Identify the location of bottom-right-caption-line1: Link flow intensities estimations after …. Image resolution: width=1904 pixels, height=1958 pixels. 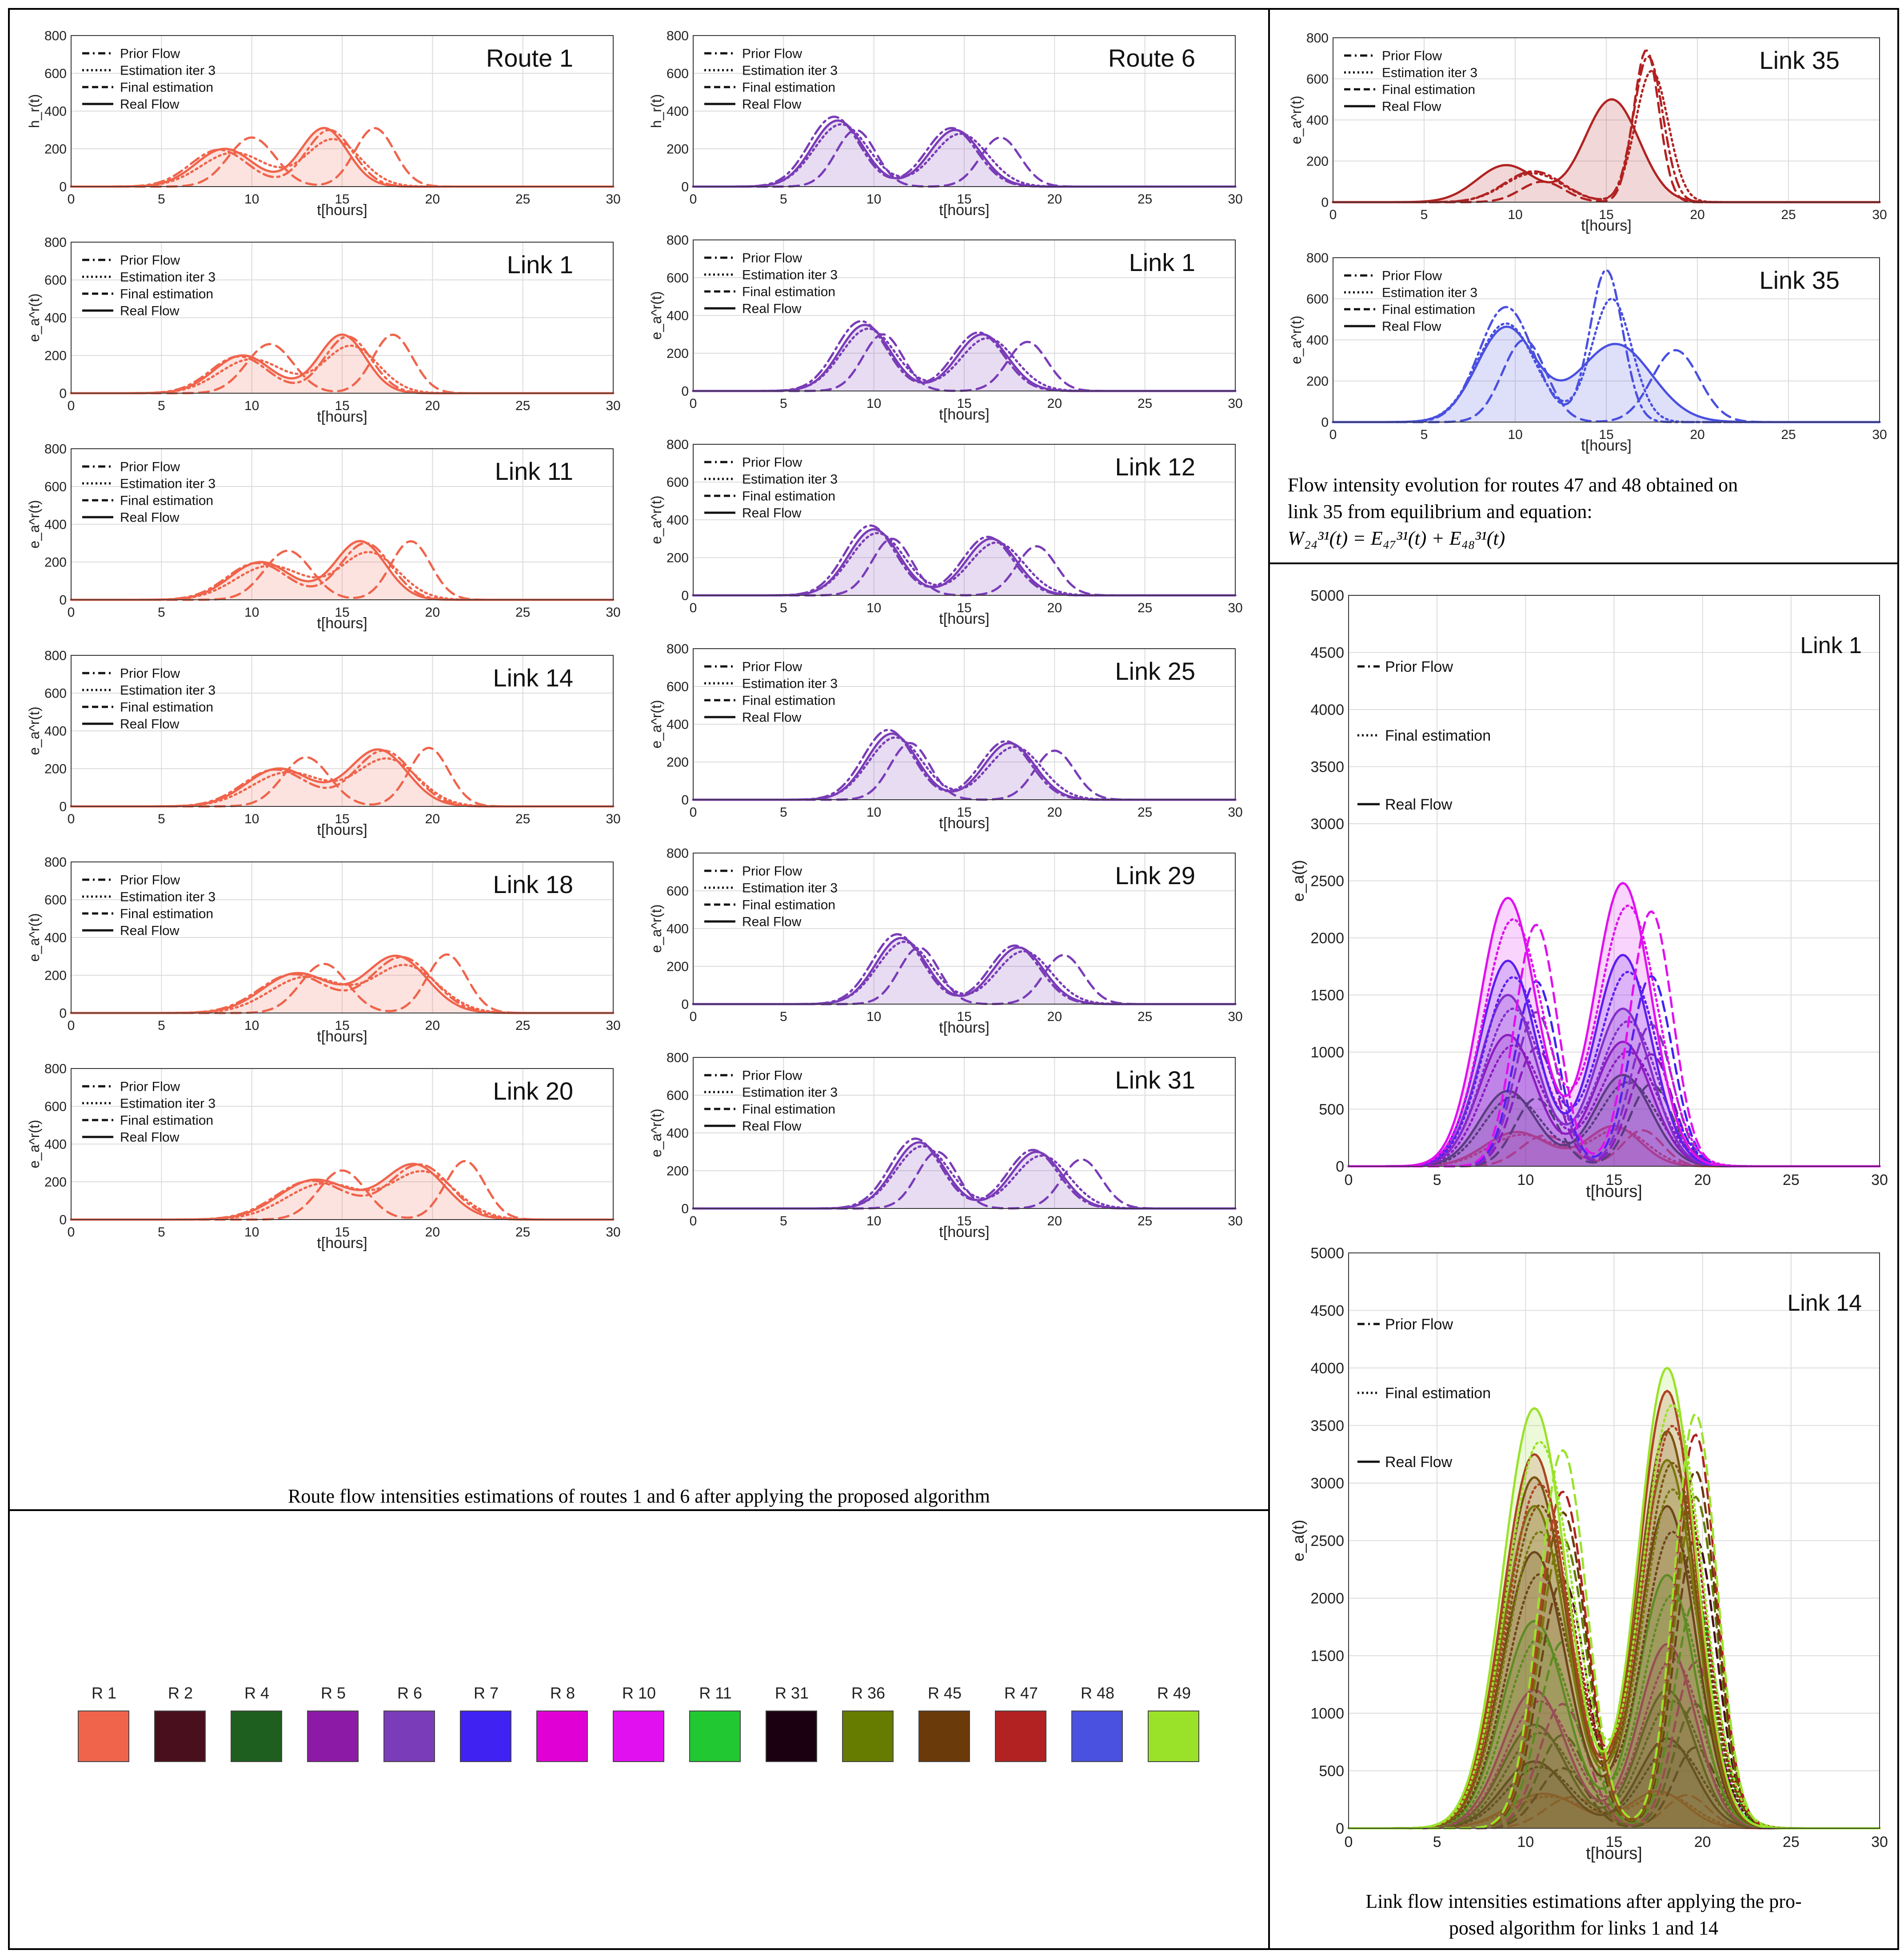
(1583, 1901).